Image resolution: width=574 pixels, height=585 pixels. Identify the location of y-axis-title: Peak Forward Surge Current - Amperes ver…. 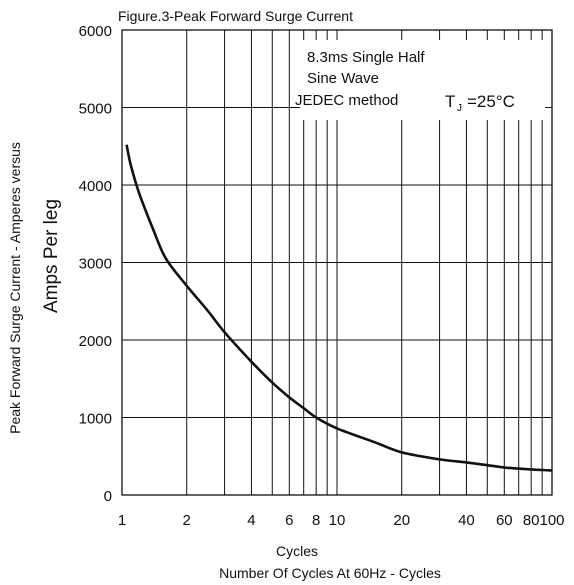
(15, 288).